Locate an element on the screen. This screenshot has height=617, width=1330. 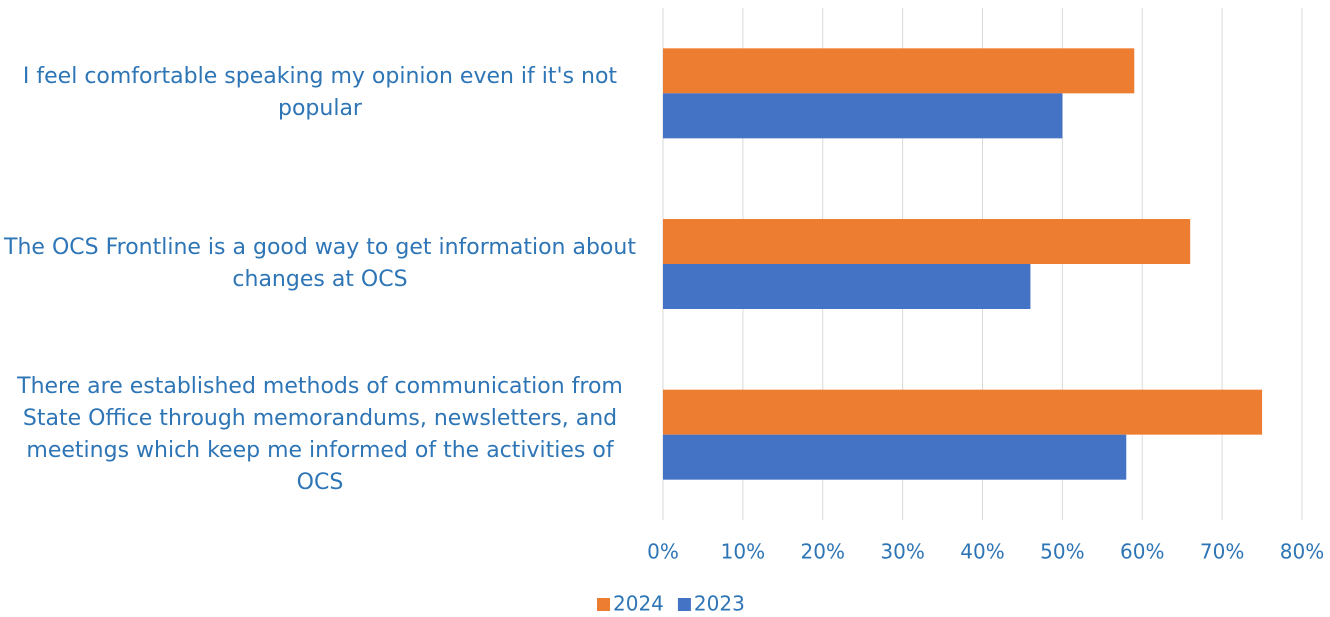
x-tick-label: 0% is located at coordinates (663, 552).